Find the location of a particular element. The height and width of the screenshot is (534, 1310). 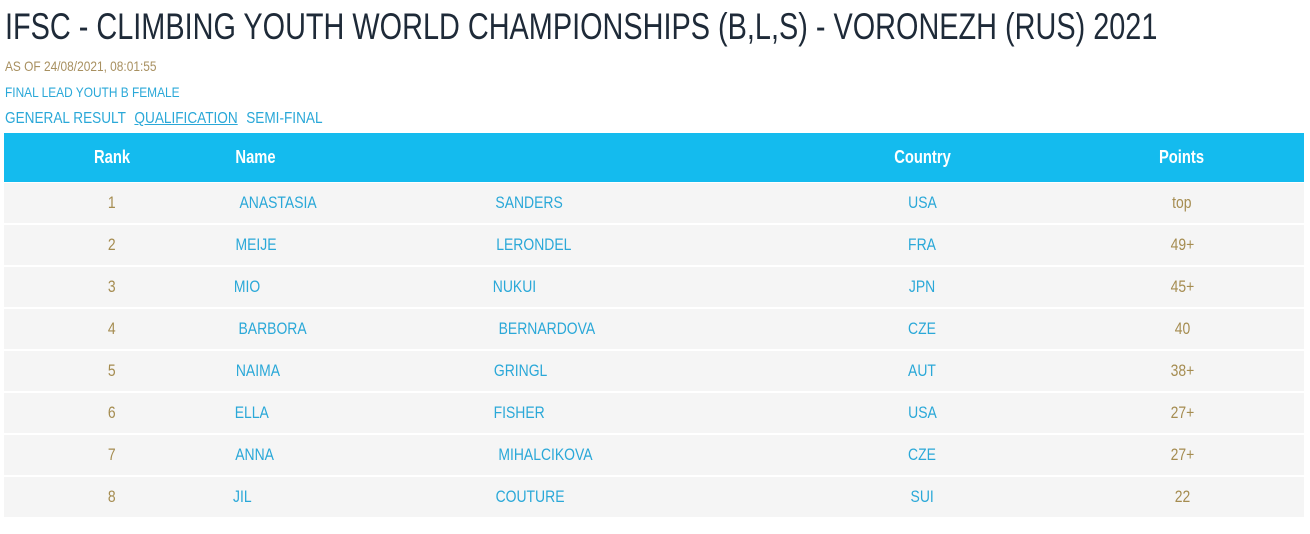

rank: 3 is located at coordinates (112, 286).